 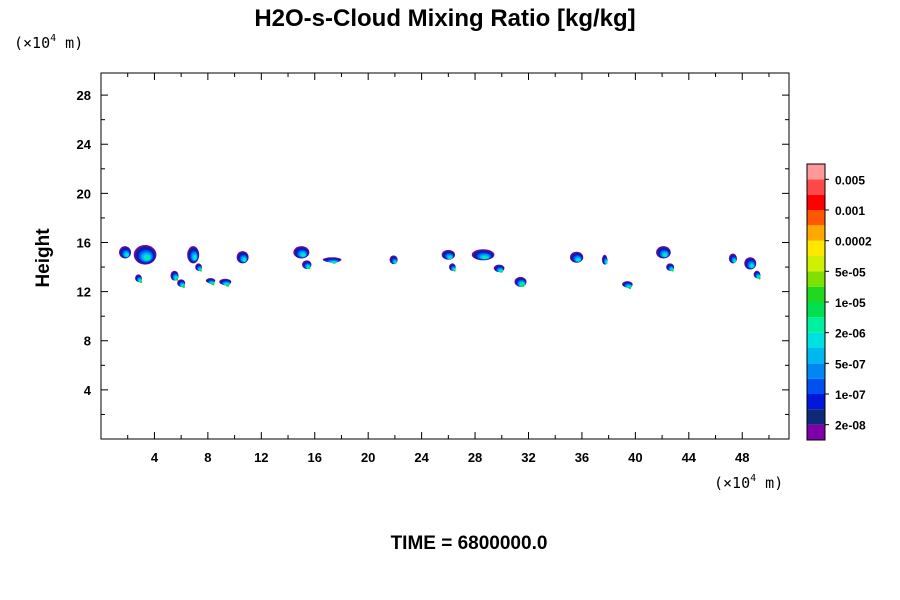 What do you see at coordinates (689, 457) in the screenshot?
I see `x-tick-label: 44` at bounding box center [689, 457].